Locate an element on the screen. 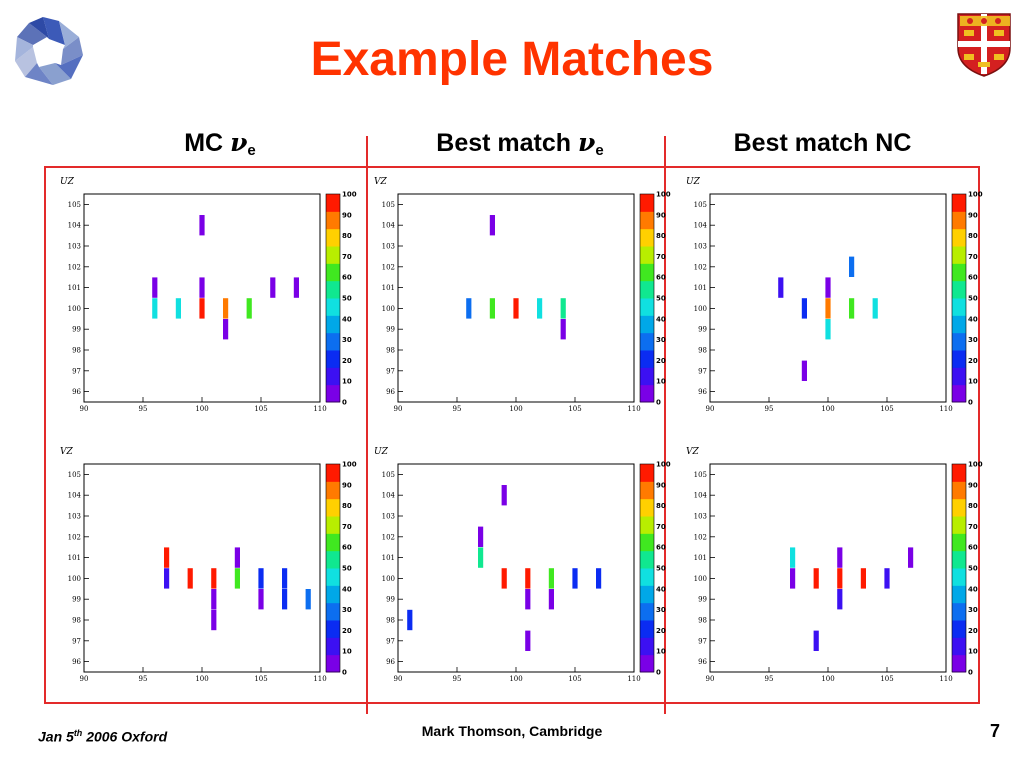  column-header-label: Best match NC is located at coordinates (822, 143).